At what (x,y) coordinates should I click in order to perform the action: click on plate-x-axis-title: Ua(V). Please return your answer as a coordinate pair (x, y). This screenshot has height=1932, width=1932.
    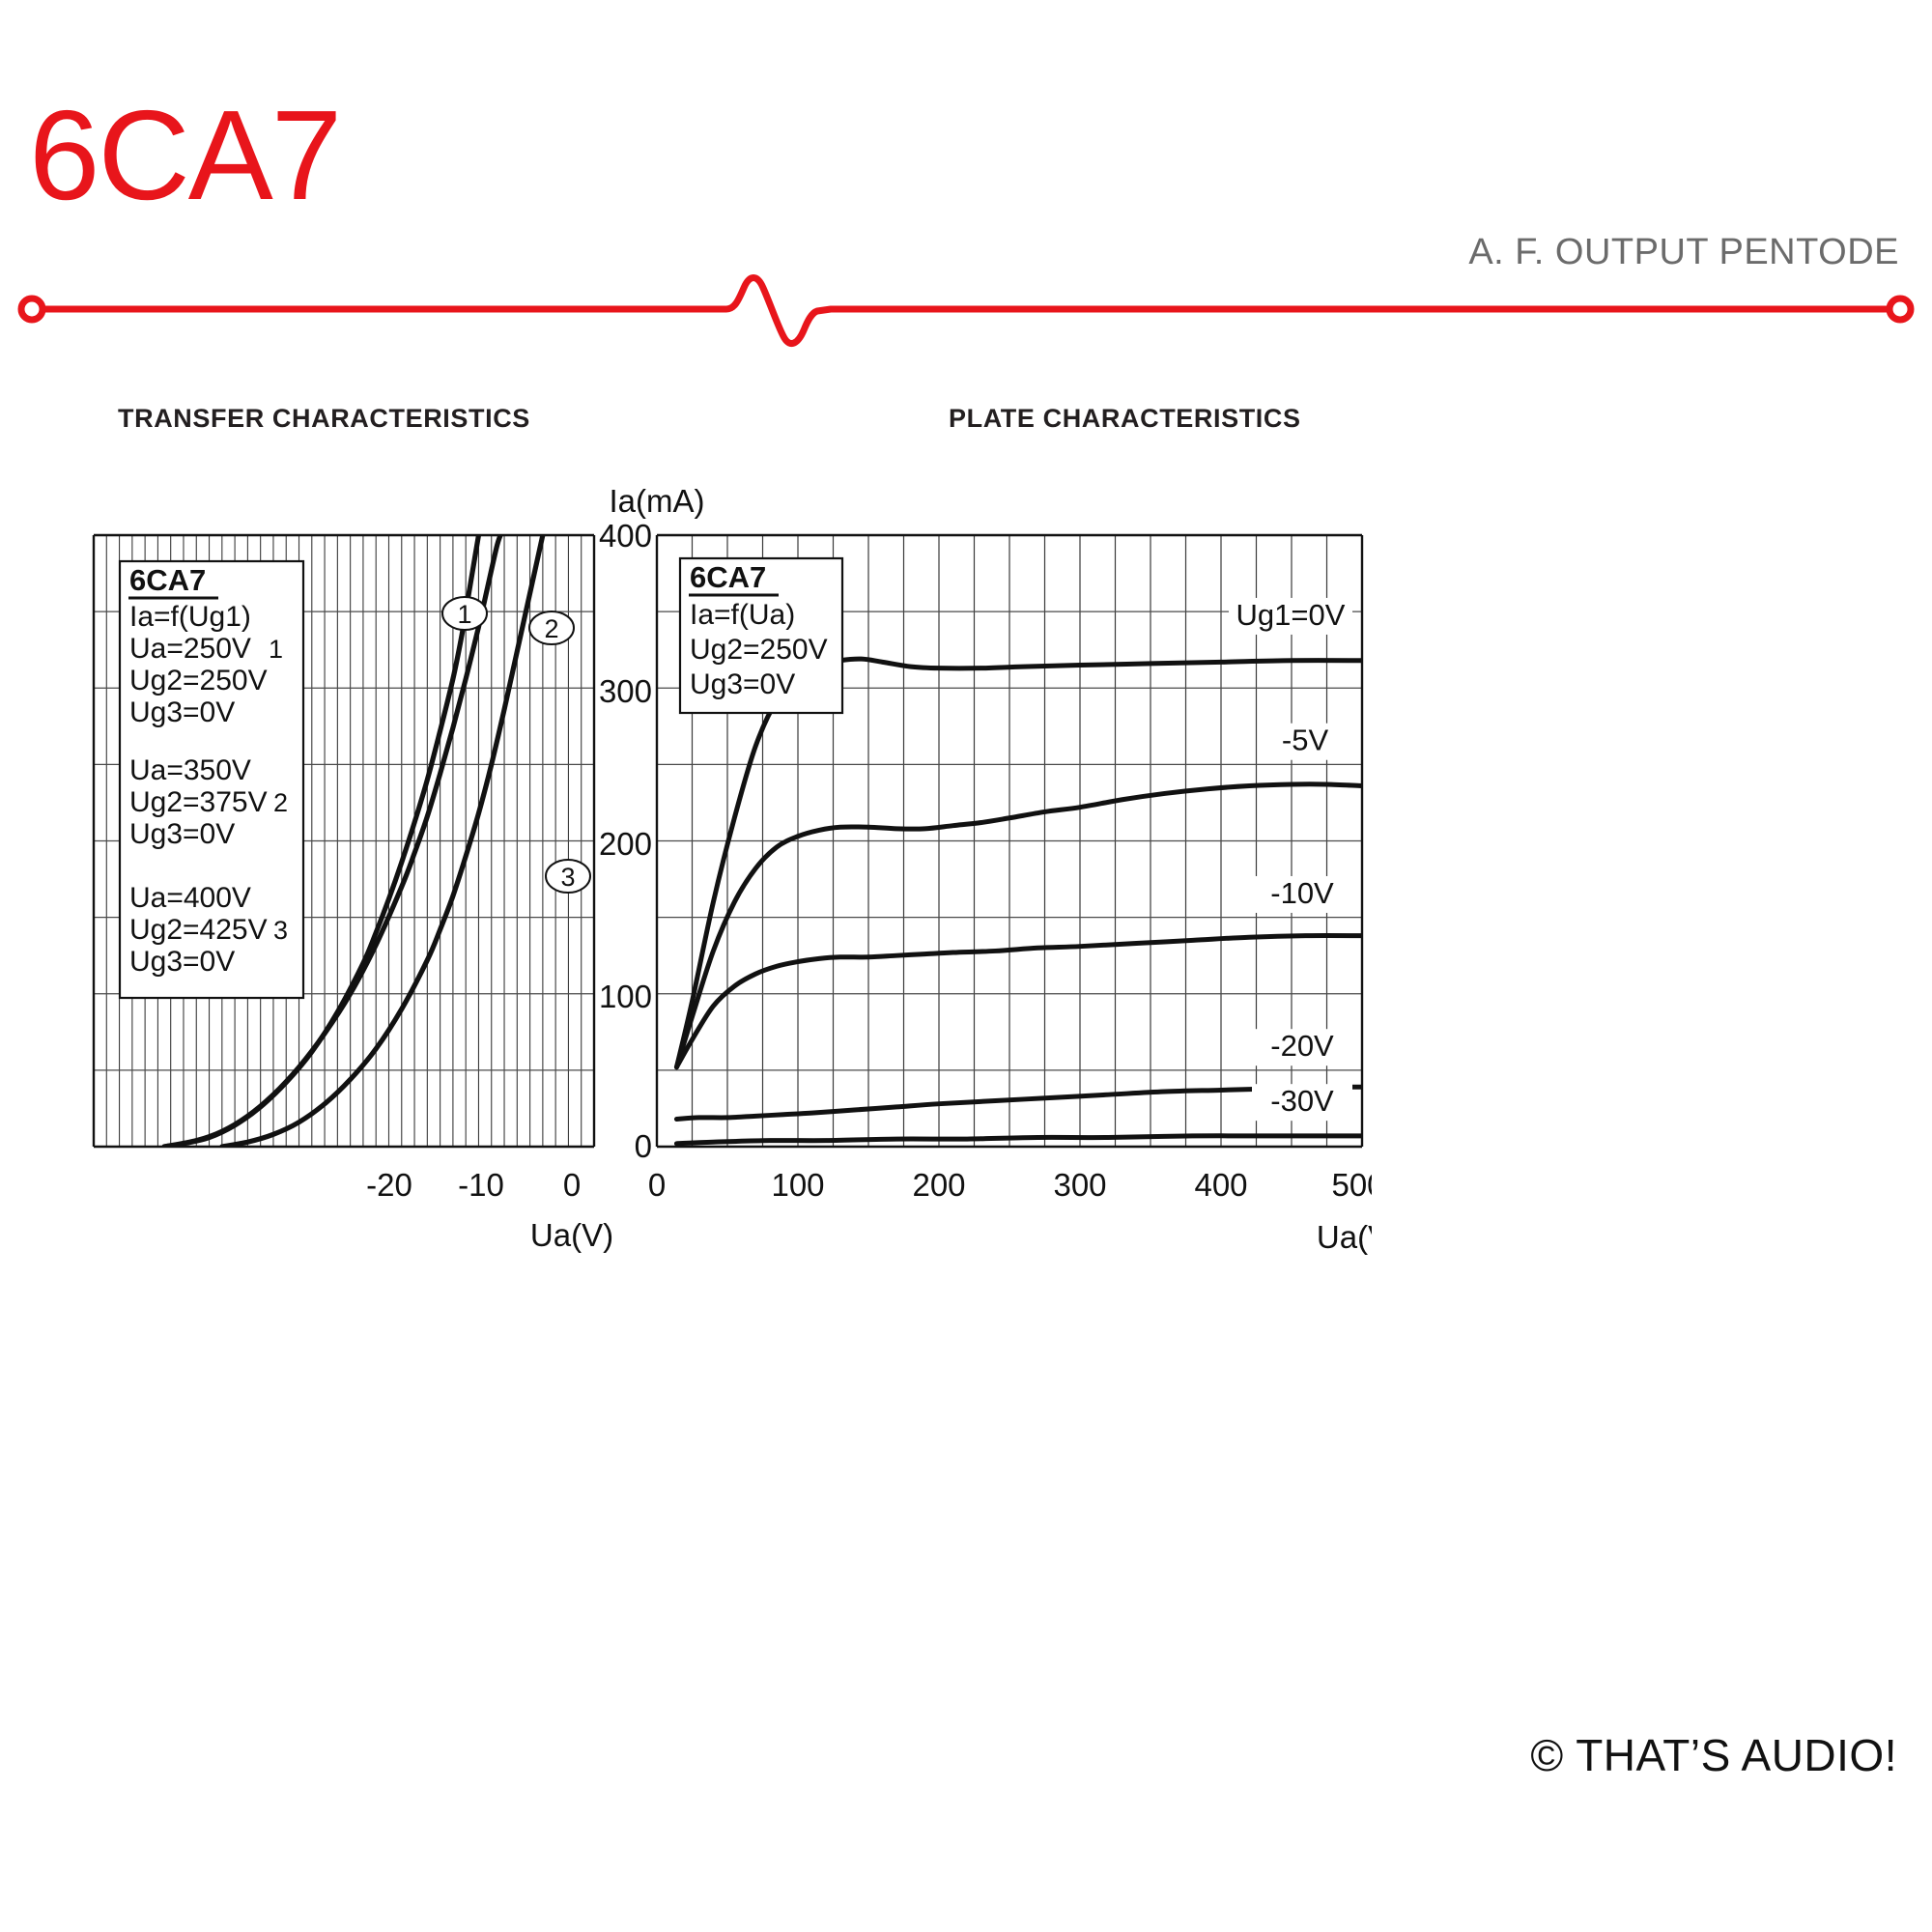
    Looking at the image, I should click on (1344, 1237).